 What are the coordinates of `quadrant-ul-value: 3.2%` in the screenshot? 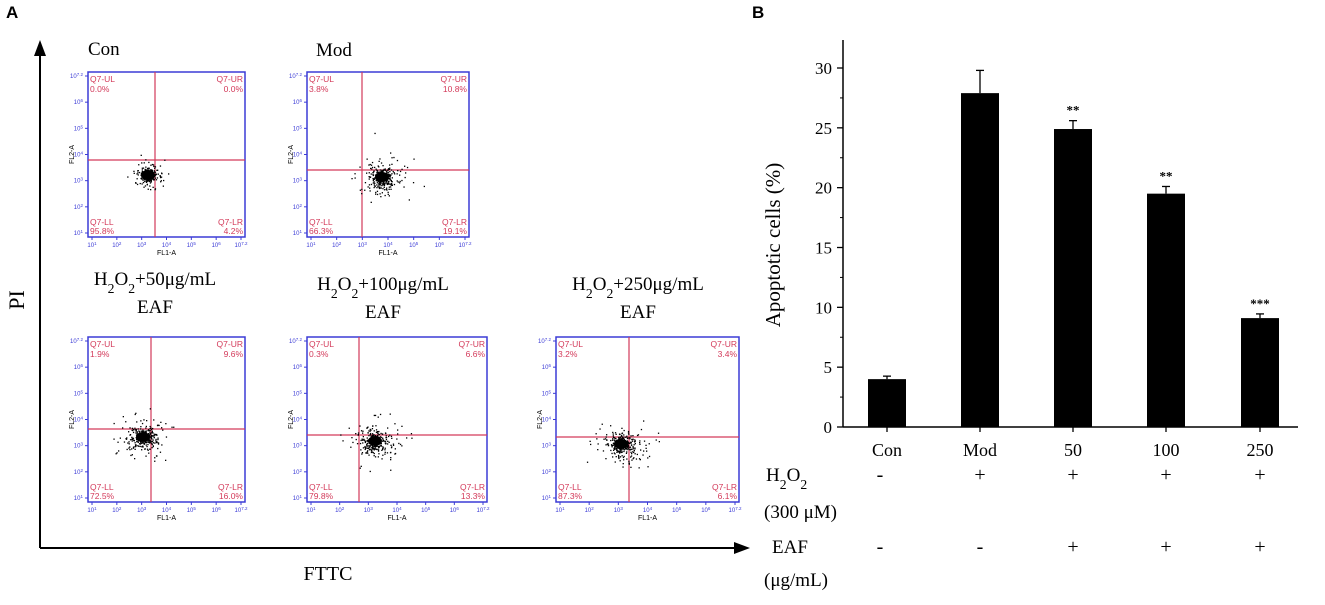 It's located at (568, 354).